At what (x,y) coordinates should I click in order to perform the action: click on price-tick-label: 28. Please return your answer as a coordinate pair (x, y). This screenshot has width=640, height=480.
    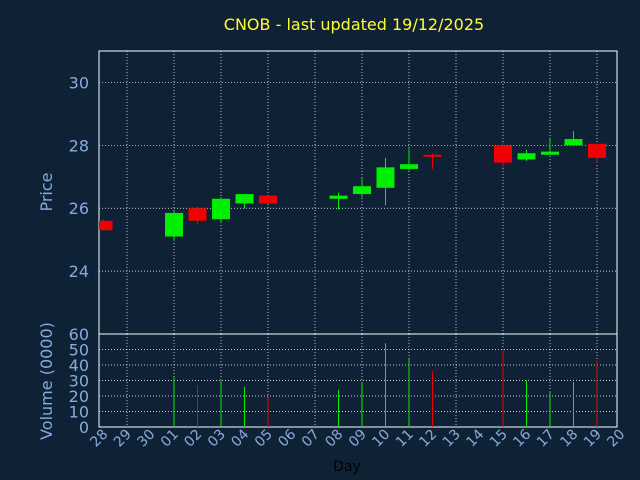
    Looking at the image, I should click on (79, 145).